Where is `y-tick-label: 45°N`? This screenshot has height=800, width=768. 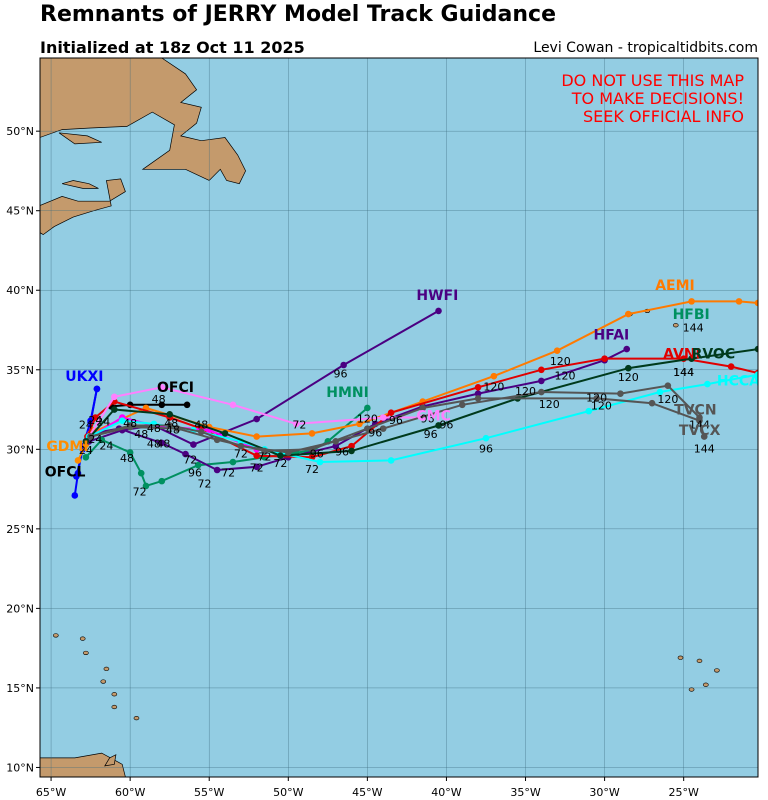
y-tick-label: 45°N is located at coordinates (20, 211).